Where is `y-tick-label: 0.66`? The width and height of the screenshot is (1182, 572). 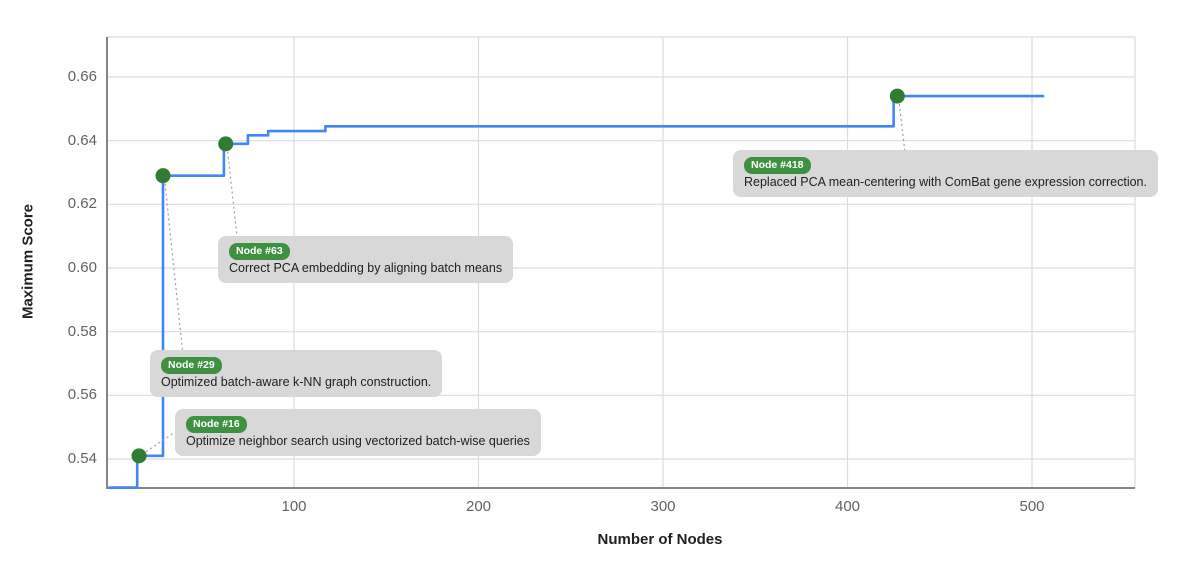
y-tick-label: 0.66 is located at coordinates (82, 76).